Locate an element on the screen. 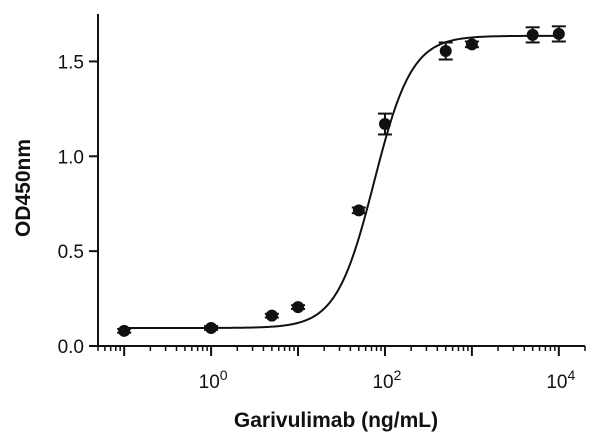 Image resolution: width=597 pixels, height=441 pixels. x-axis-title: Garivulimab (ng/mL) is located at coordinates (336, 420).